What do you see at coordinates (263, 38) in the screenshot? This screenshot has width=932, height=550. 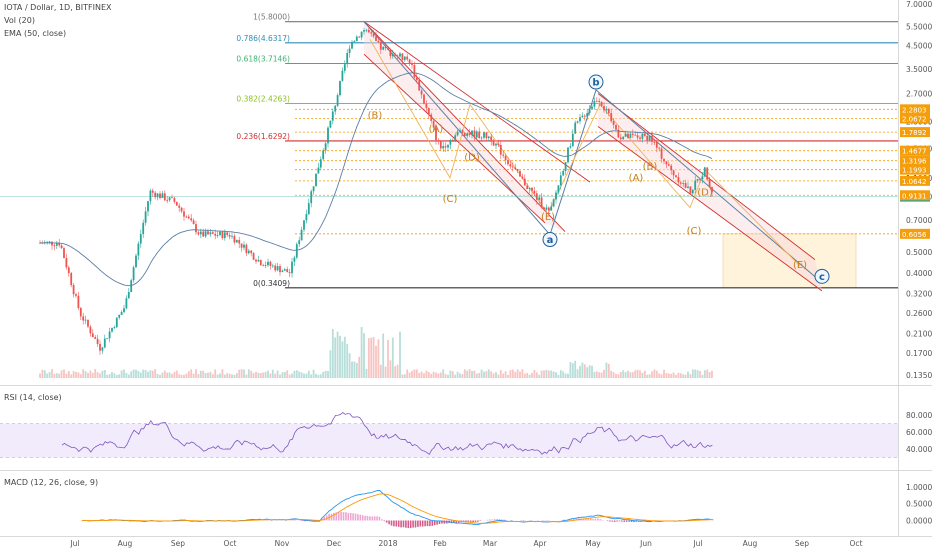 I see `fibonacci-level-label: 0.786(4.6317)` at bounding box center [263, 38].